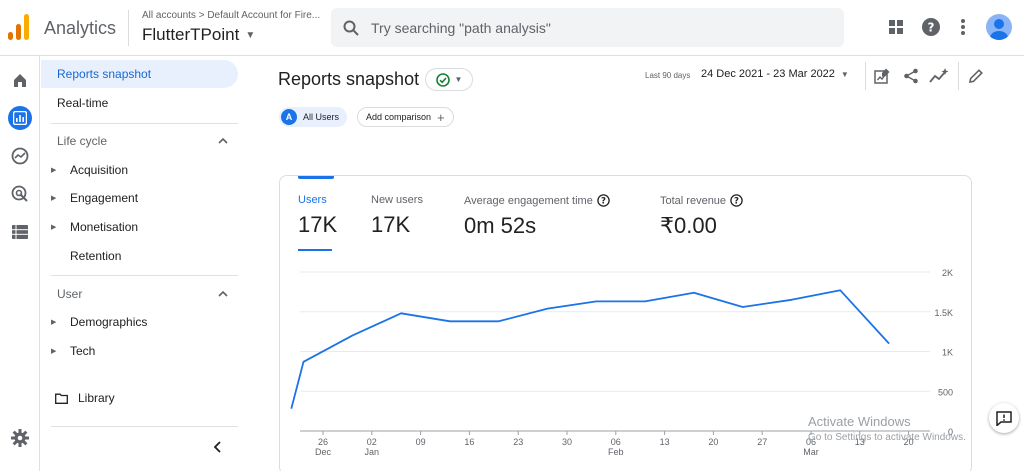 This screenshot has width=1024, height=471. I want to click on advertising-icon, so click(20, 194).